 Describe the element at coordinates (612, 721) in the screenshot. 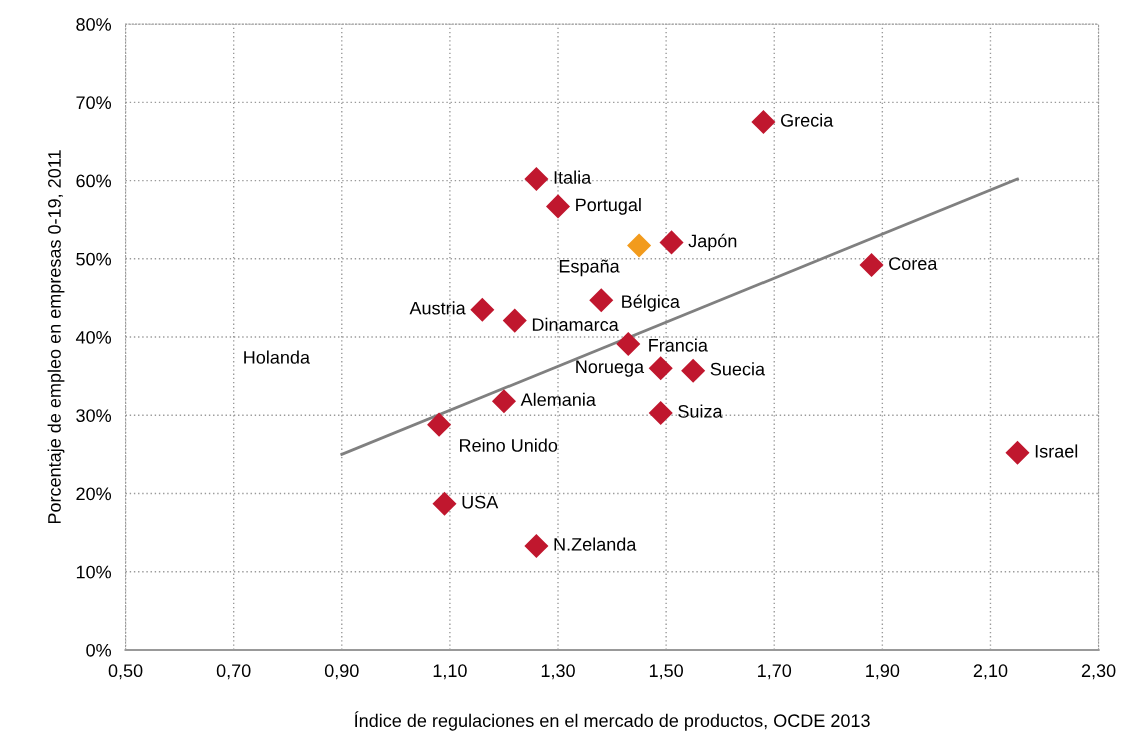

I see `x-axis-title: Índice de regulaciones en el mercado de productos, OCDE 2013` at that location.